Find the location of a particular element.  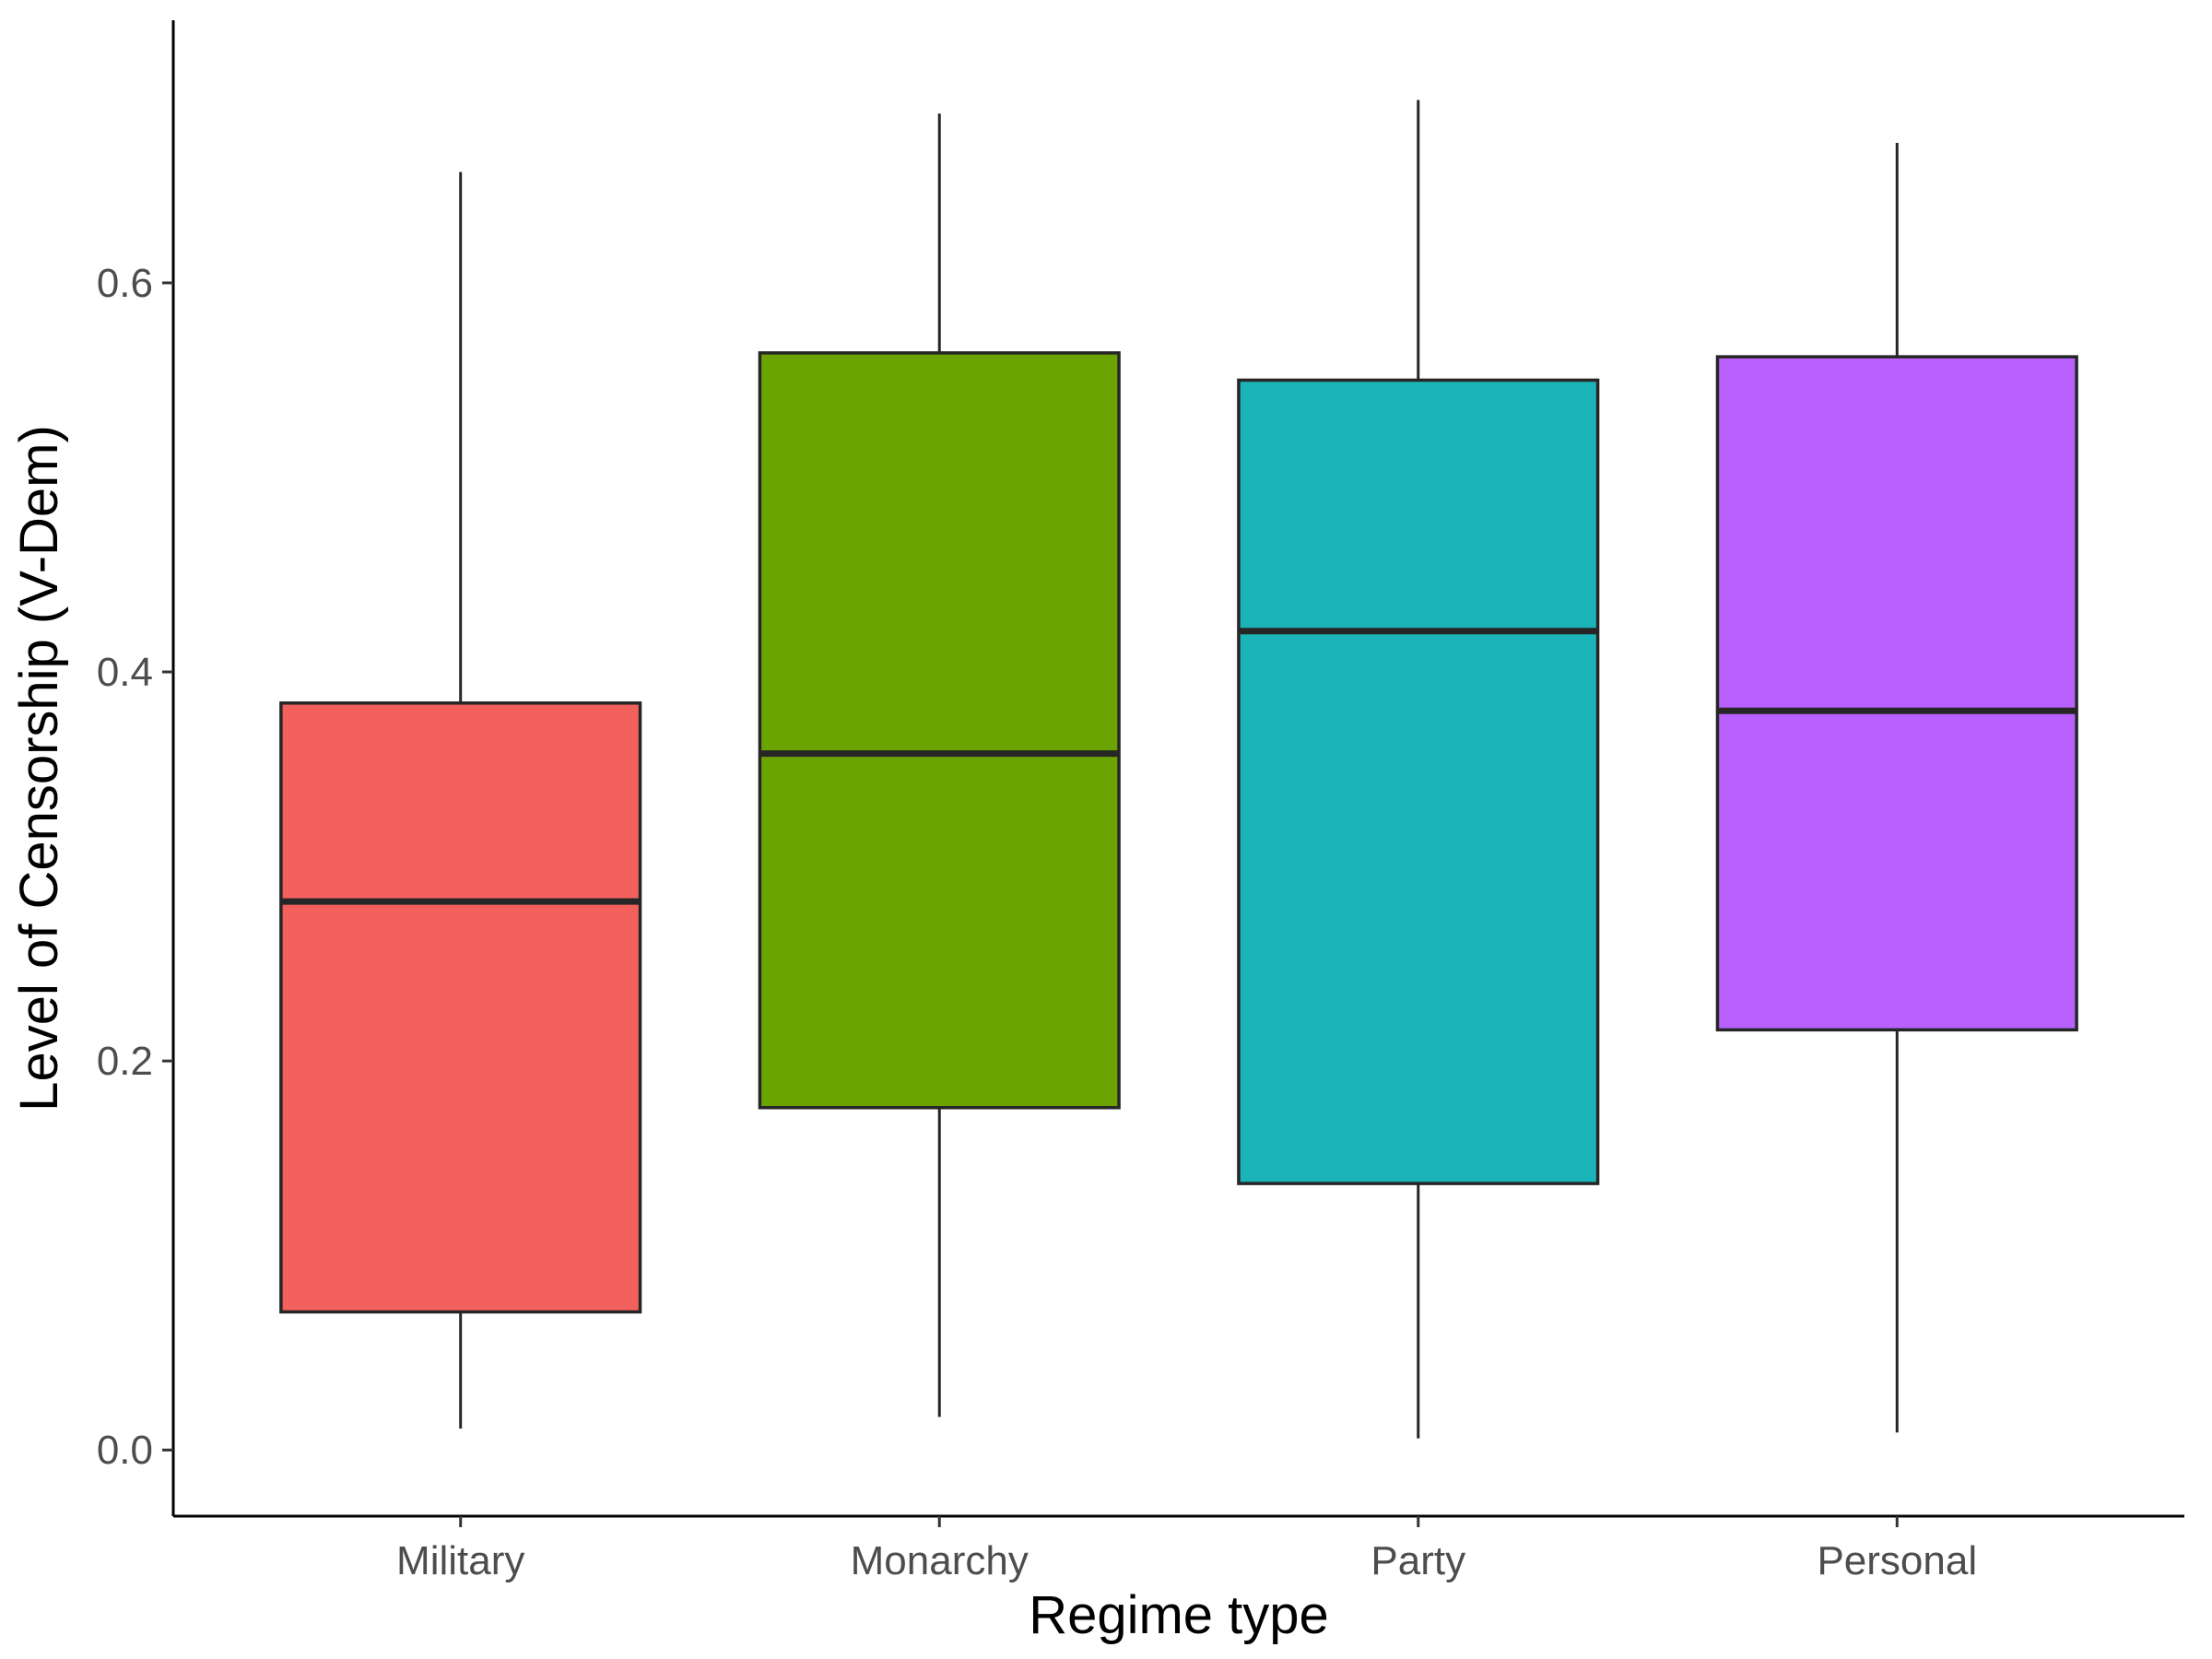

y-tick-label: 0.0 is located at coordinates (125, 1450).